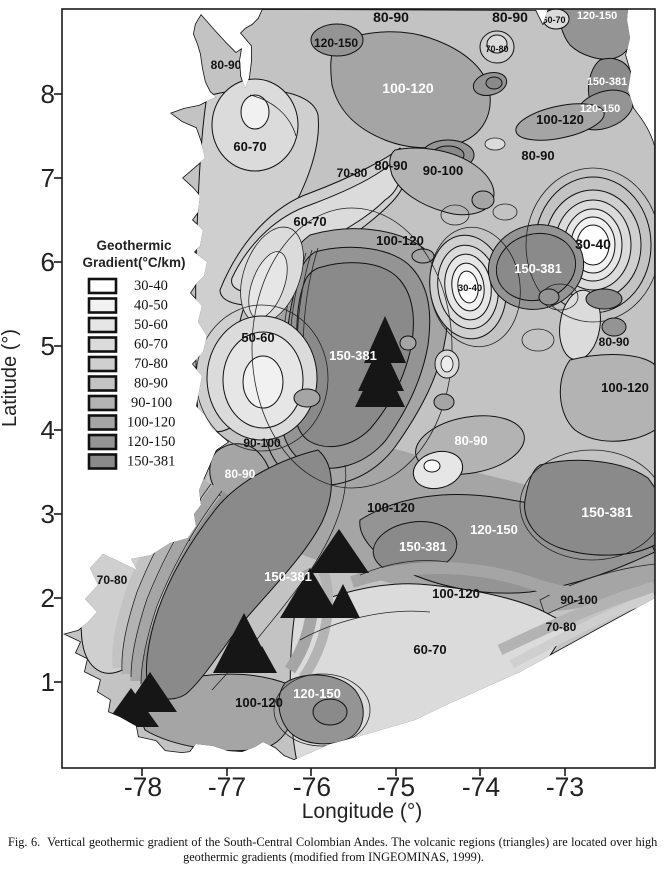 This screenshot has width=667, height=873. What do you see at coordinates (312, 787) in the screenshot?
I see `svg-text: -76` at bounding box center [312, 787].